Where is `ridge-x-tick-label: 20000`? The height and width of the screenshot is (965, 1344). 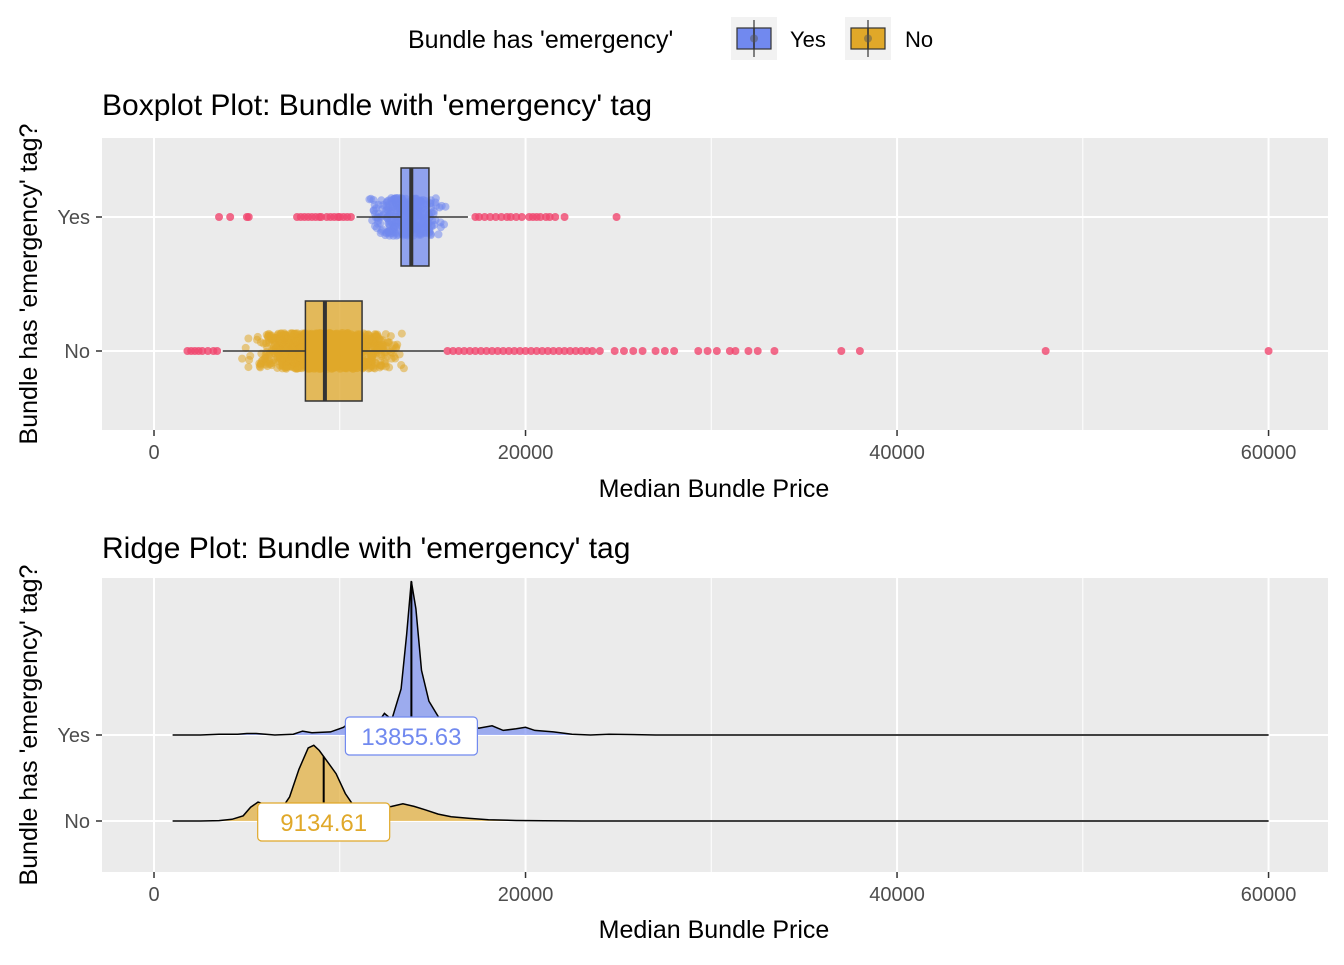 ridge-x-tick-label: 20000 is located at coordinates (526, 895).